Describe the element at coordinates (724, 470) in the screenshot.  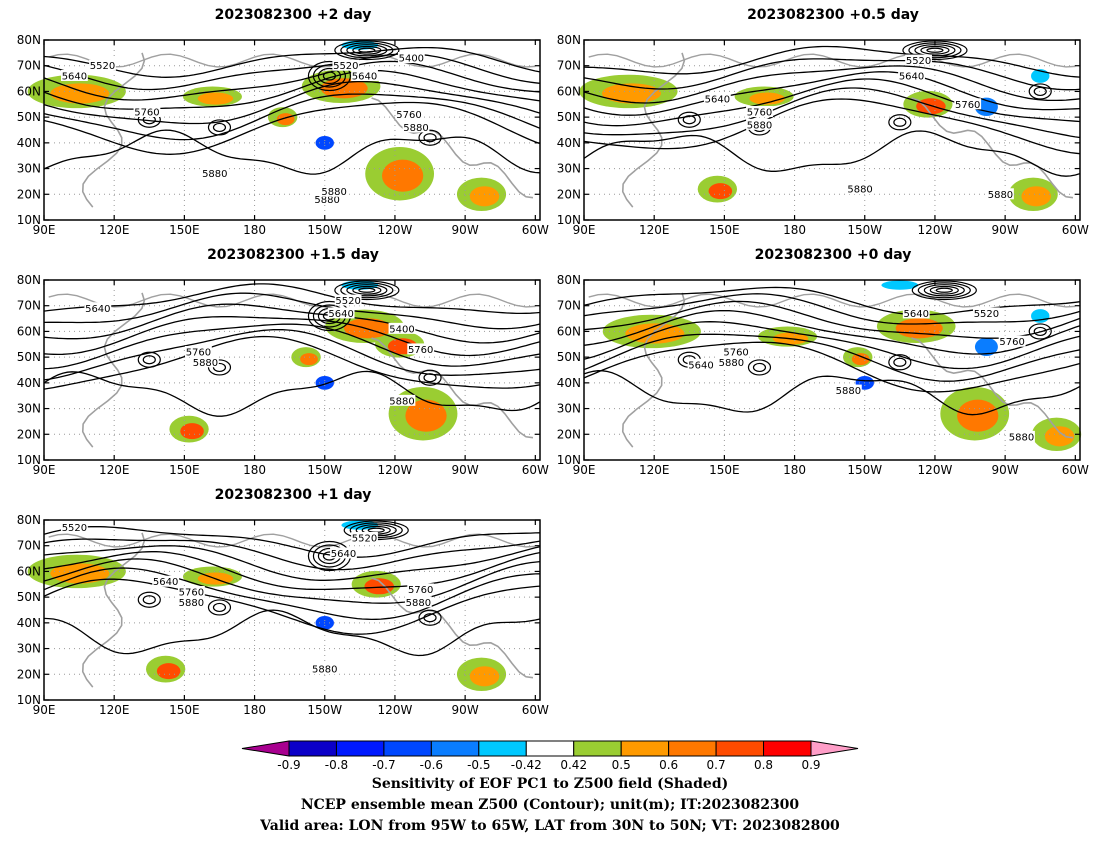
I see `x-tick-label: 150E` at that location.